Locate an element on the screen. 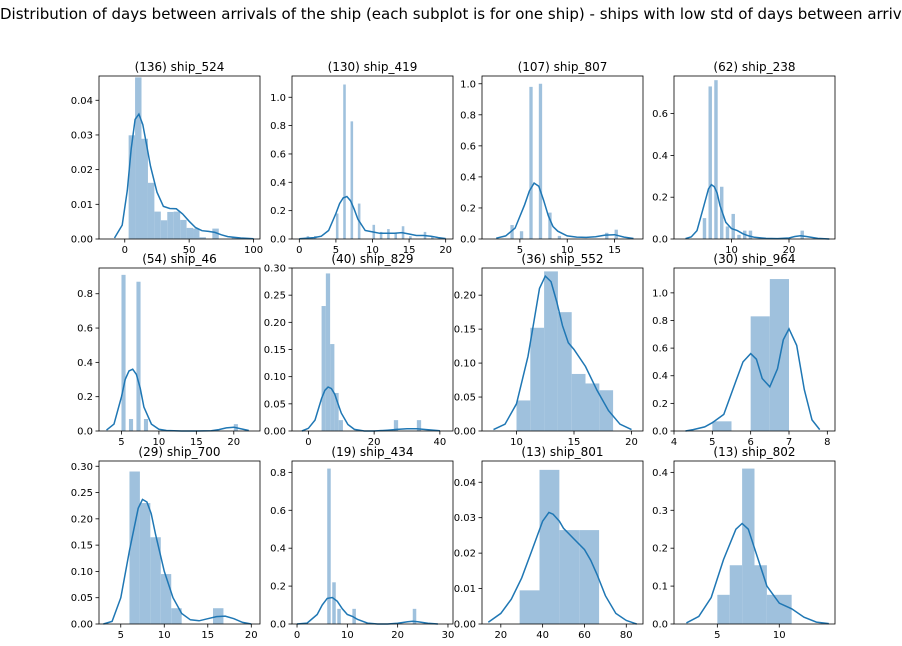  subplot-title: (30) ship_964 is located at coordinates (754, 259).